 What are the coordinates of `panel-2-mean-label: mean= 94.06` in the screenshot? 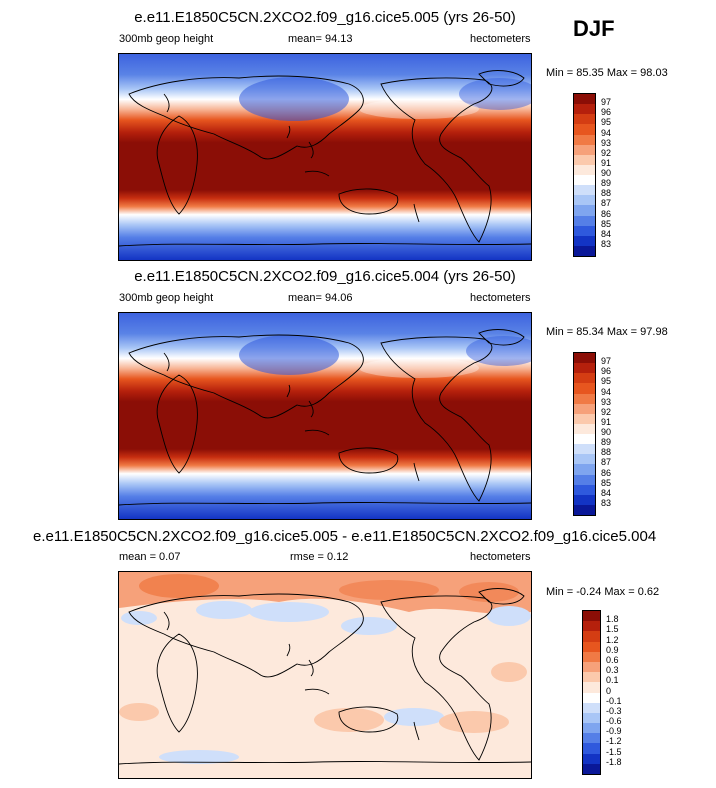 It's located at (320, 298).